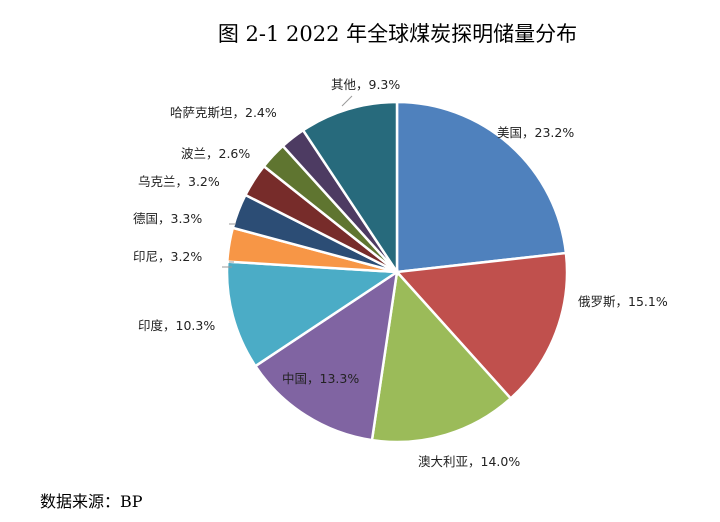 Image resolution: width=720 pixels, height=522 pixels. What do you see at coordinates (397, 34) in the screenshot?
I see `chart-title: 图 2-1 2022 年全球煤炭探明储量分布` at bounding box center [397, 34].